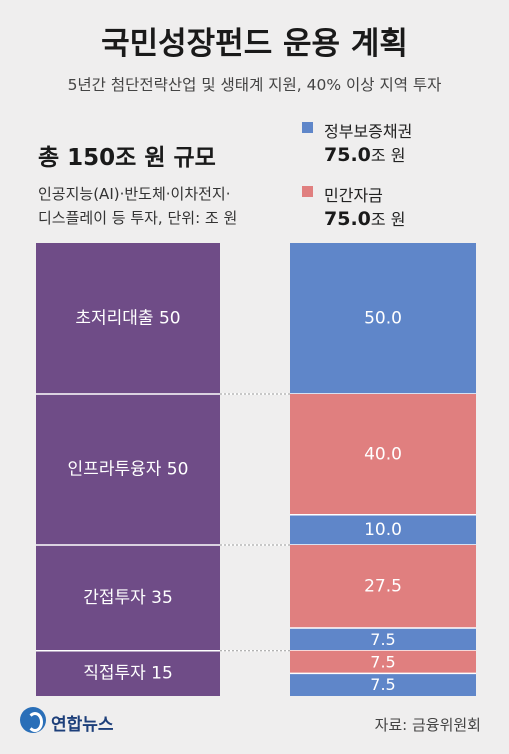 The width and height of the screenshot is (509, 754). Describe the element at coordinates (353, 195) in the screenshot. I see `legend-label-private: 민간자금` at that location.